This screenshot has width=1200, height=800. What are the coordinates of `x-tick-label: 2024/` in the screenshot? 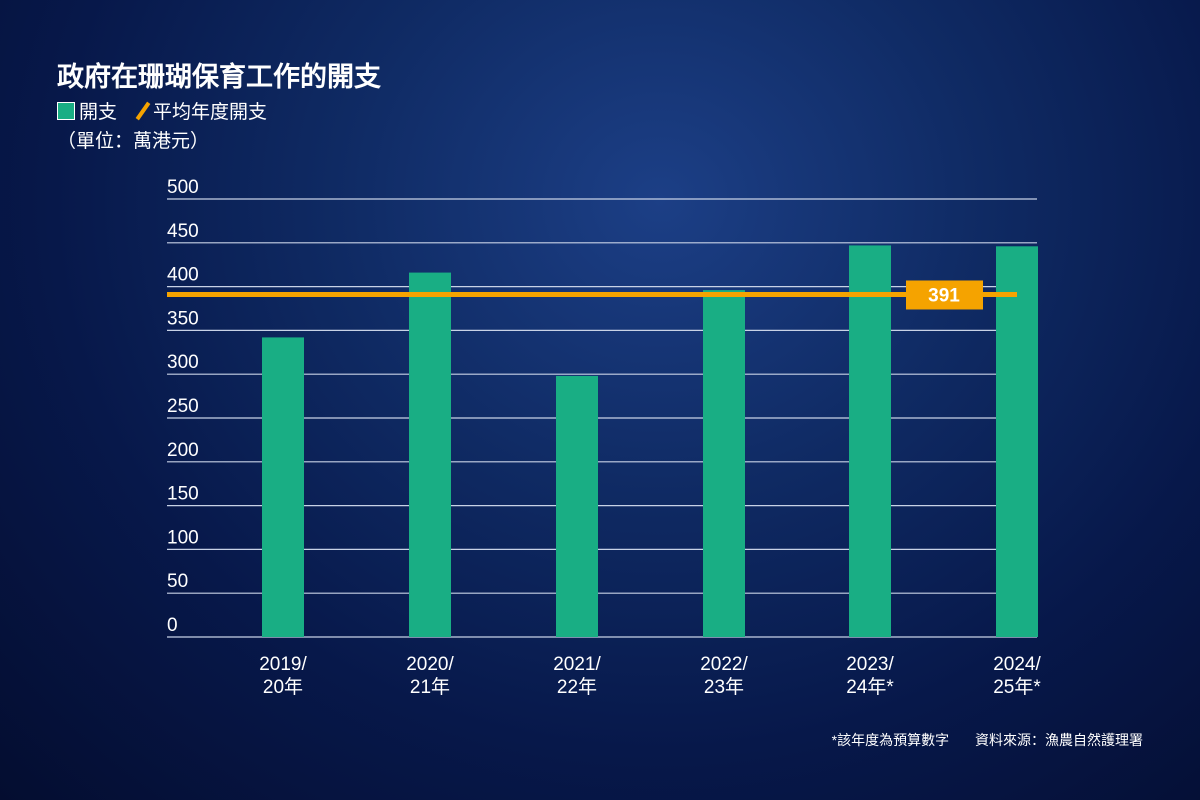 It's located at (1017, 664).